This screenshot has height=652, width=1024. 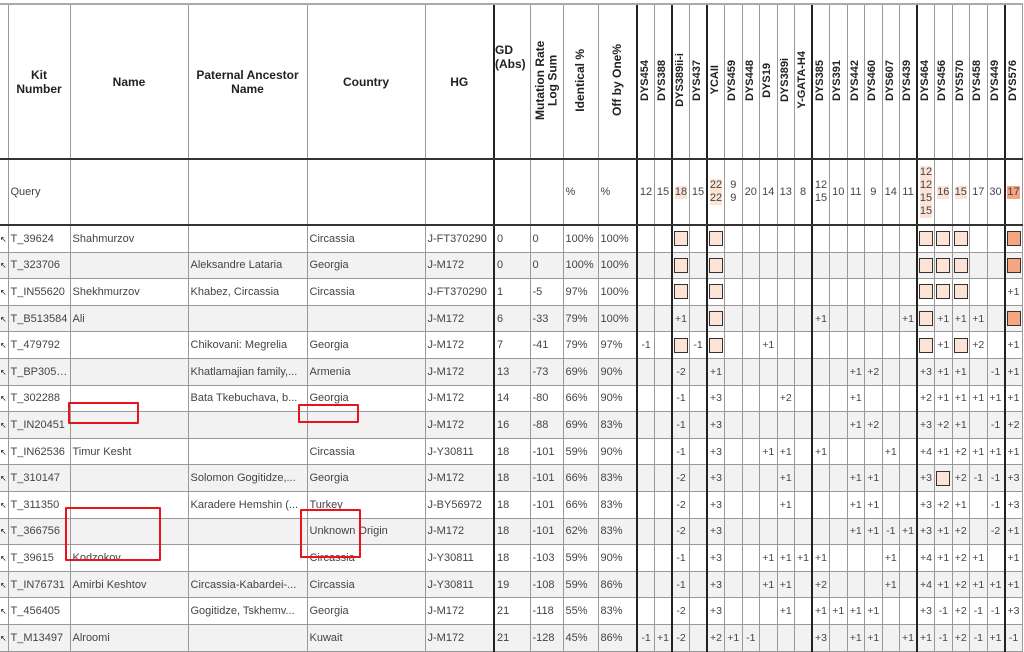 What do you see at coordinates (838, 238) in the screenshot?
I see `cell-marker-dys391` at bounding box center [838, 238].